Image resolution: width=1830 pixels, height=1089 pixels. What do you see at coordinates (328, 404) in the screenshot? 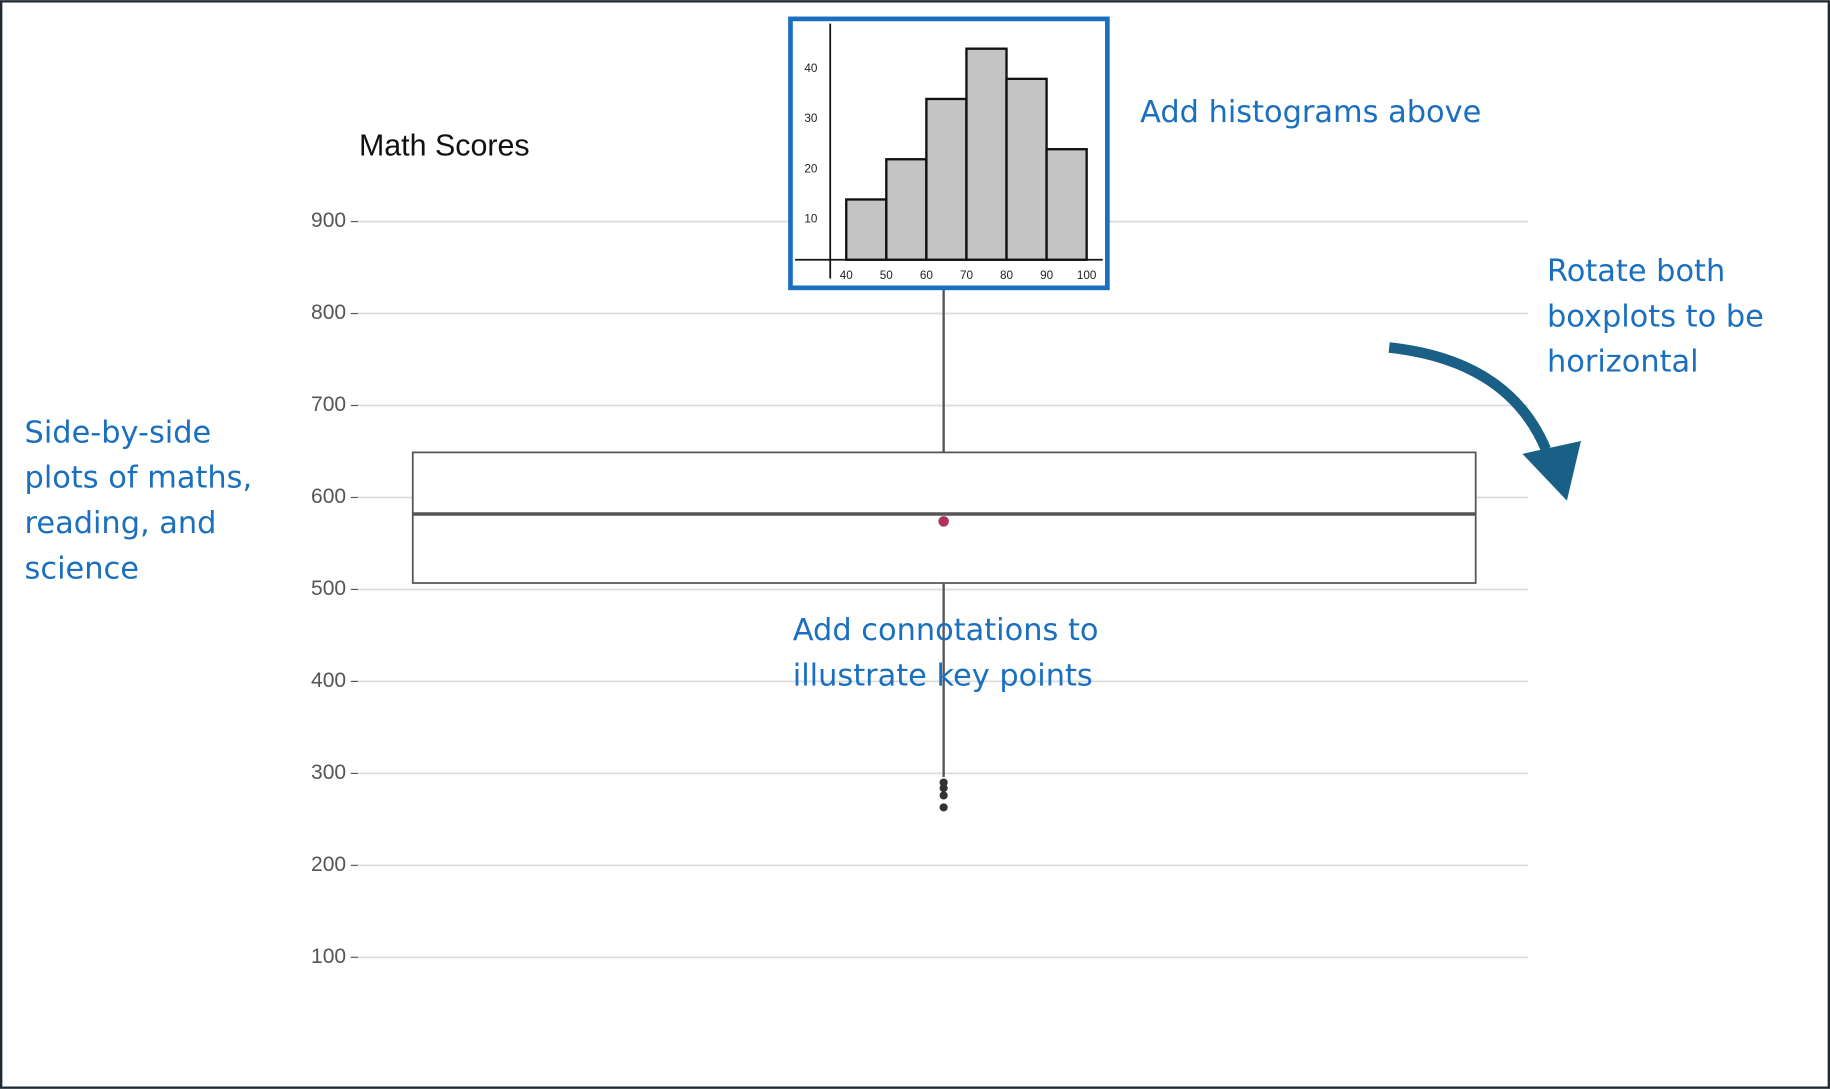
I see `y-tick-label: 700` at bounding box center [328, 404].